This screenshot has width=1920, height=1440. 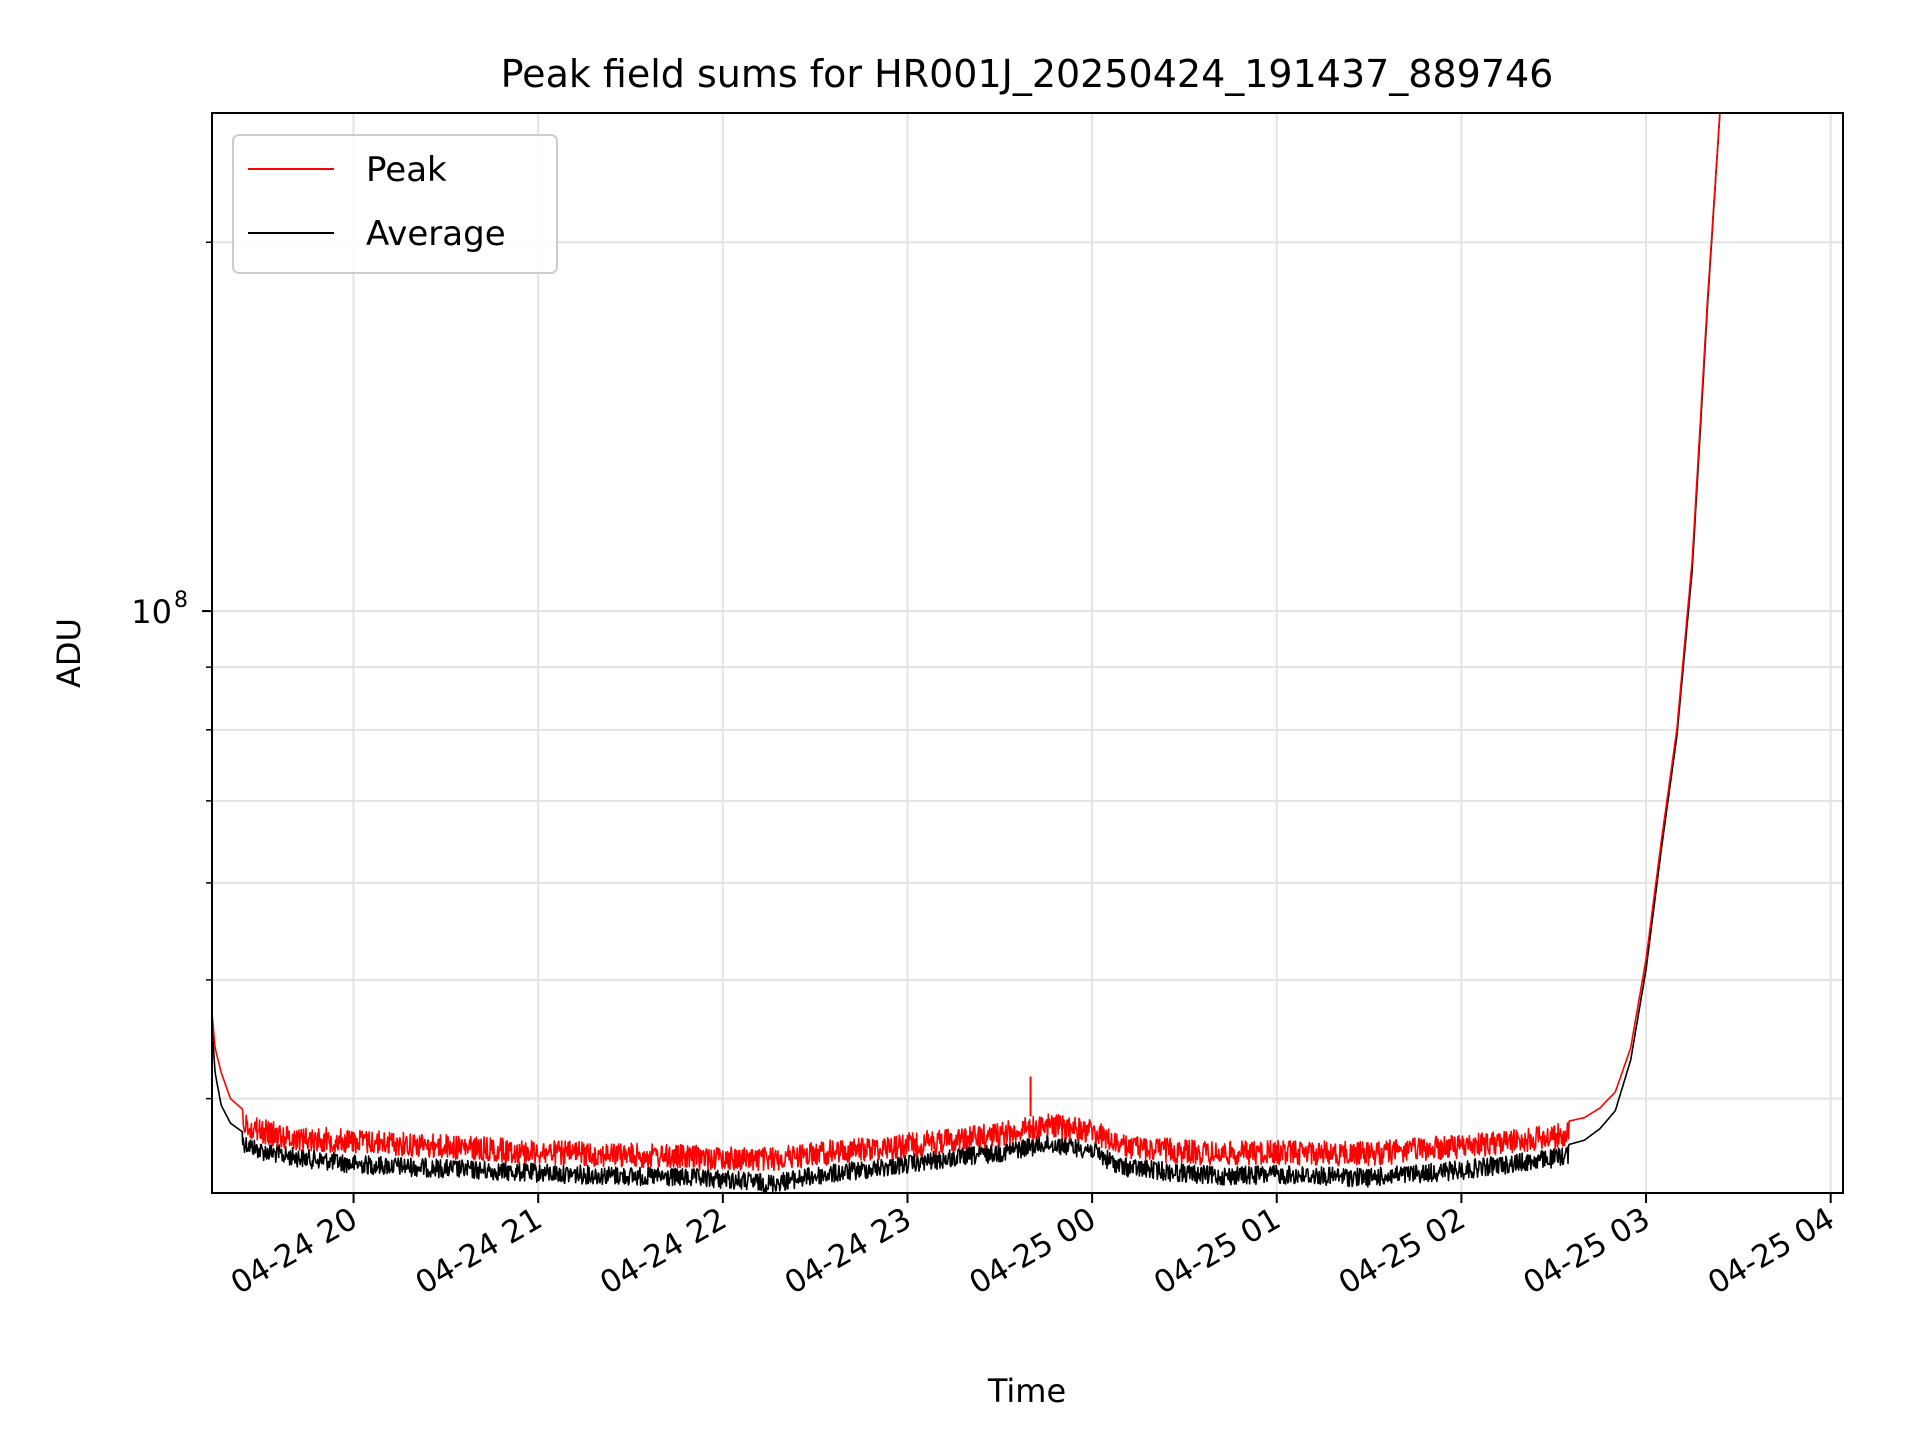 I want to click on legend-label-average: Average, so click(x=436, y=234).